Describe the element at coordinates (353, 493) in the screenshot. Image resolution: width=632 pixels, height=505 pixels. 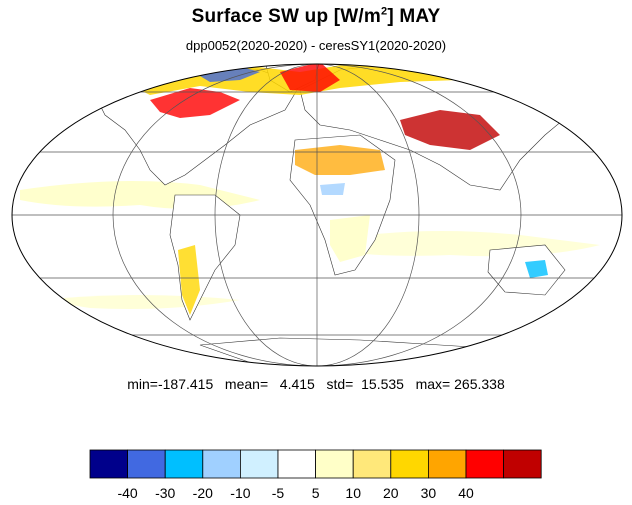
I see `colorbar-tick-label: 10` at that location.